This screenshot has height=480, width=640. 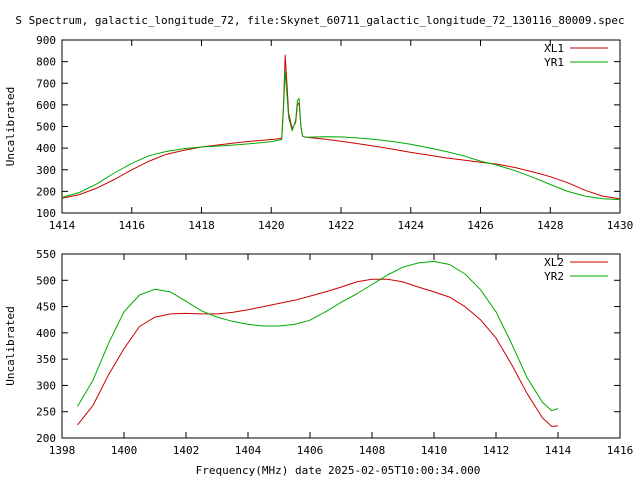 I want to click on y-tick-label: 550, so click(x=46, y=254).